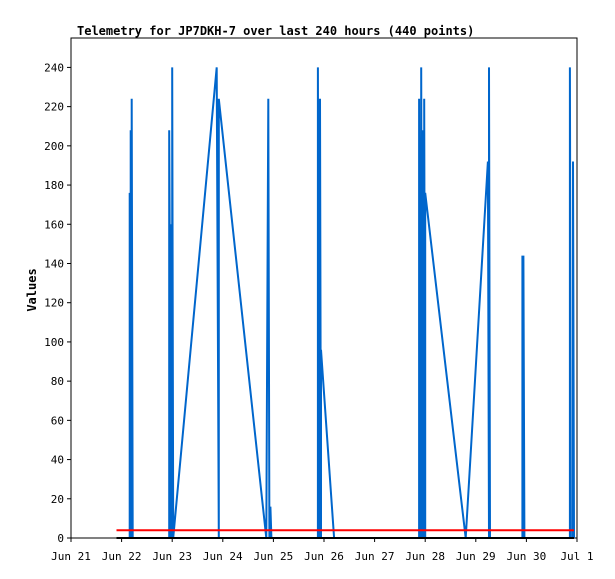  Describe the element at coordinates (172, 556) in the screenshot. I see `x-tick-label: Jun 23` at that location.